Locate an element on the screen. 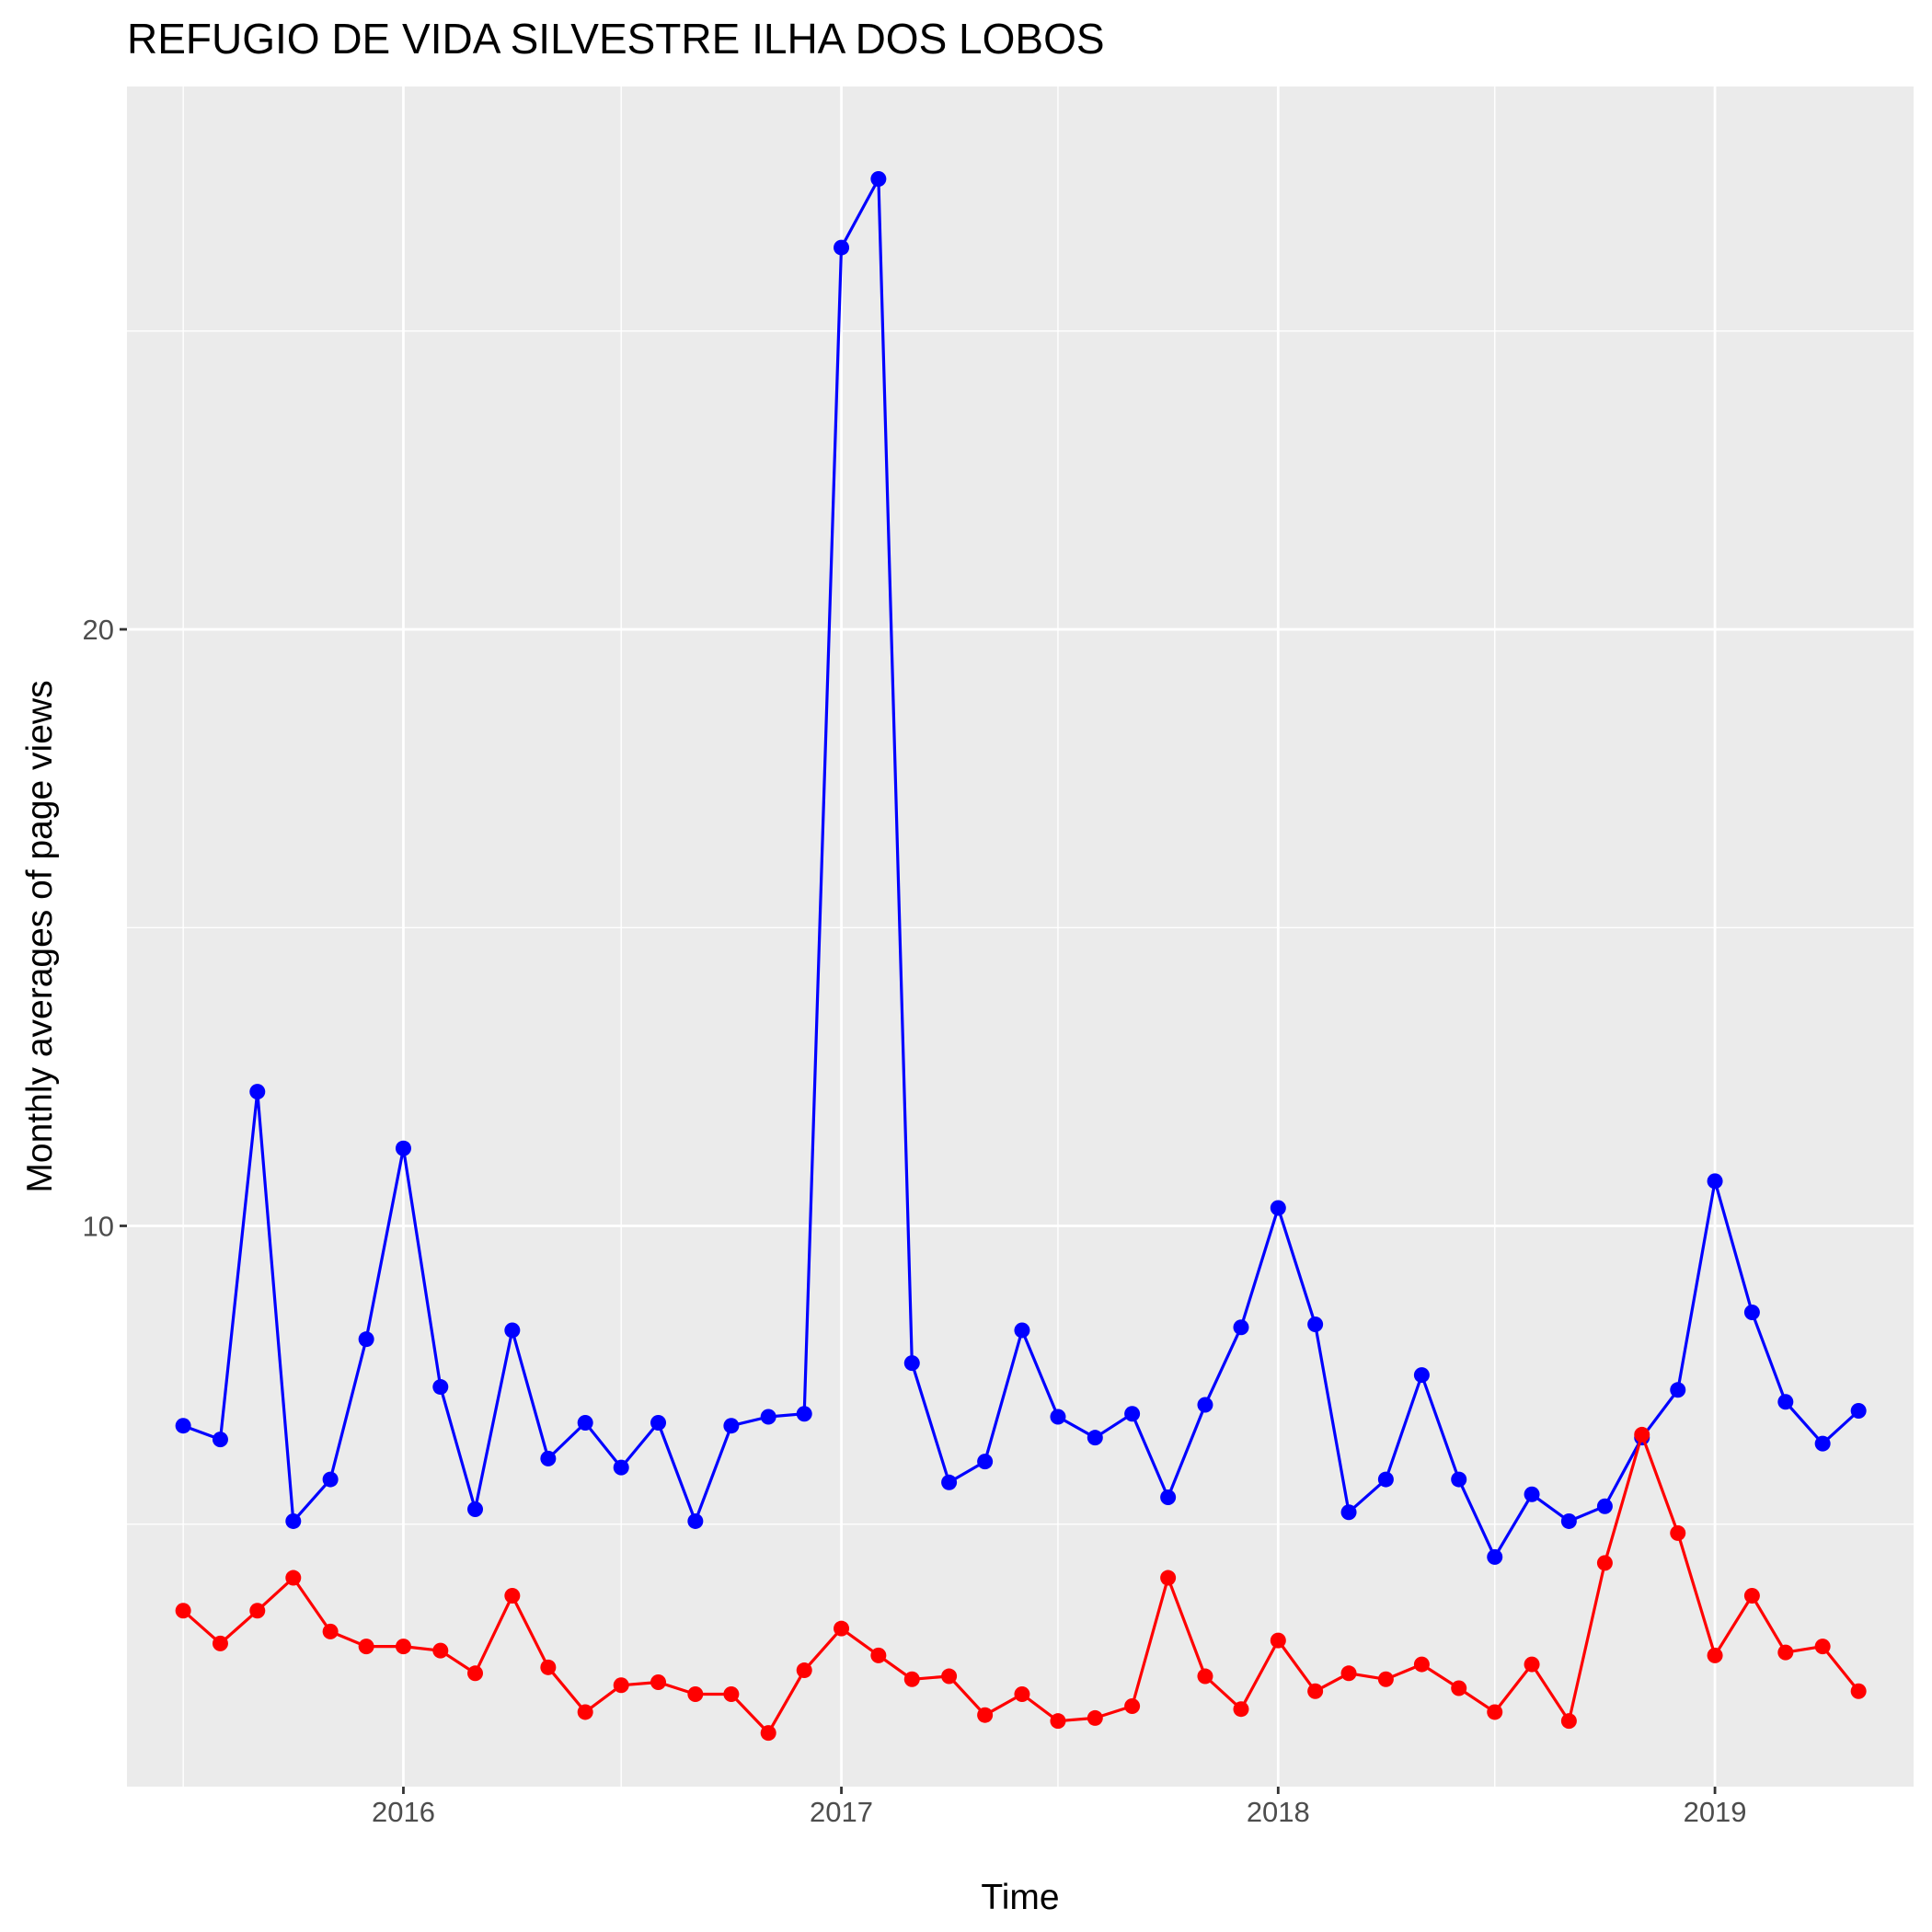 The height and width of the screenshot is (1932, 1932). y-axis-tick-labels: 10 20 is located at coordinates (98, 928).